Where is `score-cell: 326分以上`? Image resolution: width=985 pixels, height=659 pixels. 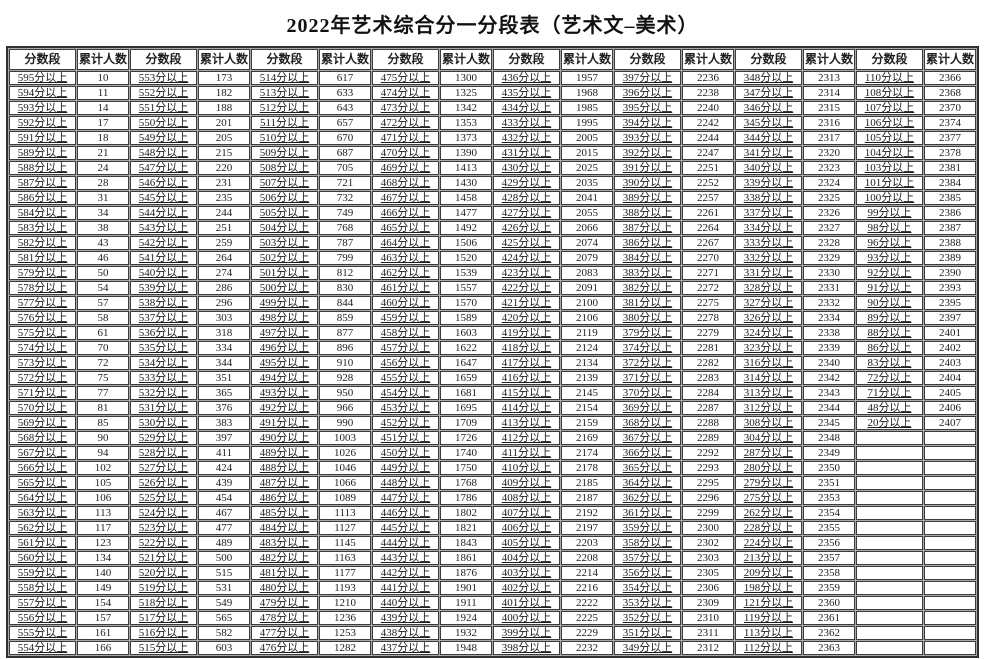
score-cell: 326分以上 is located at coordinates (768, 318).